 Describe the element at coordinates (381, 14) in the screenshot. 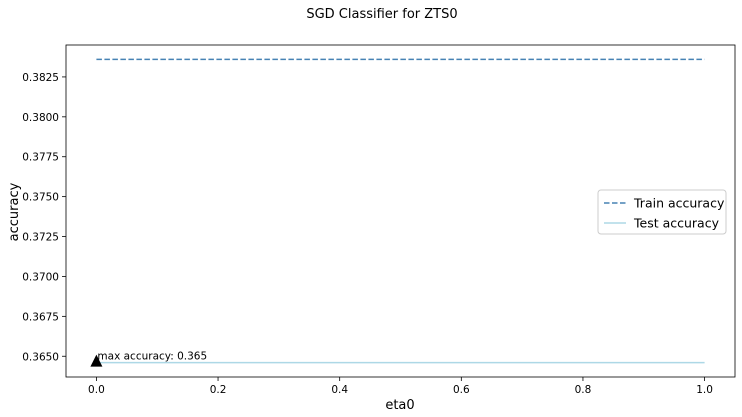

I see `chart-title: SGD Classifier for ZTS0` at that location.